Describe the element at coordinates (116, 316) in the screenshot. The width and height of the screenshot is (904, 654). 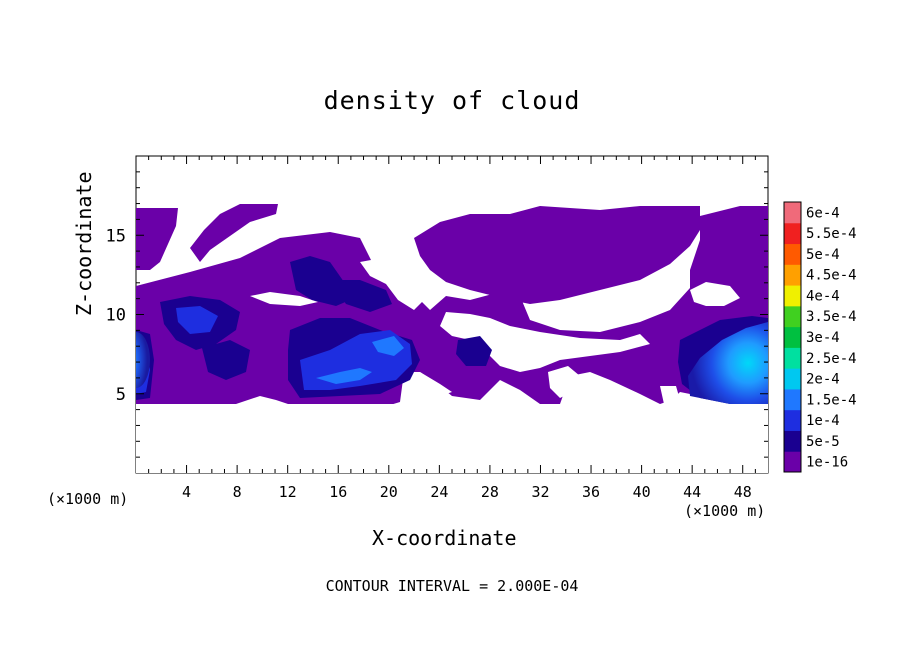
I see `y-tick-label: 10` at that location.